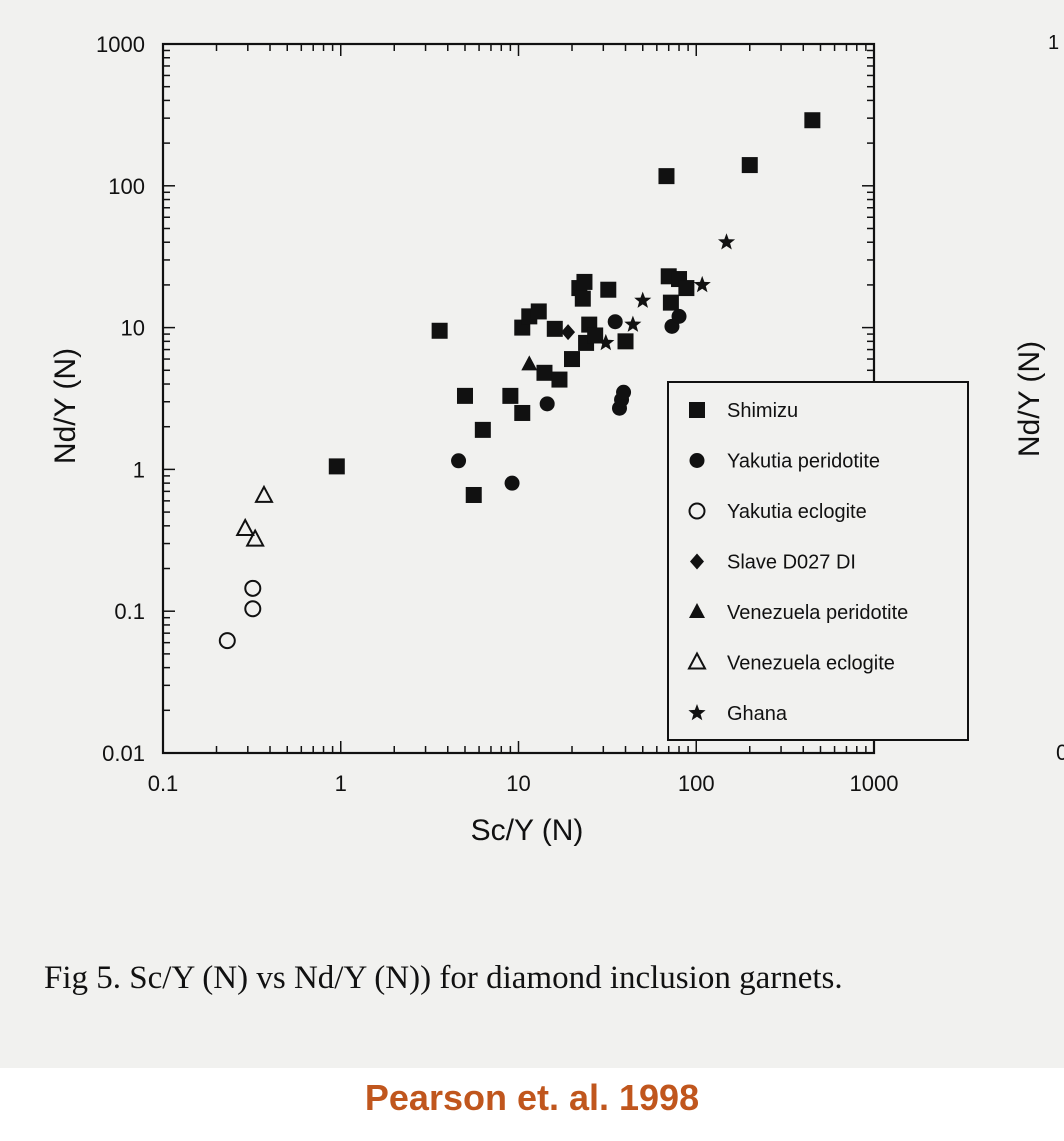 The width and height of the screenshot is (1064, 1141). Describe the element at coordinates (569, 399) in the screenshot. I see `series-yakutia-peridotite` at that location.